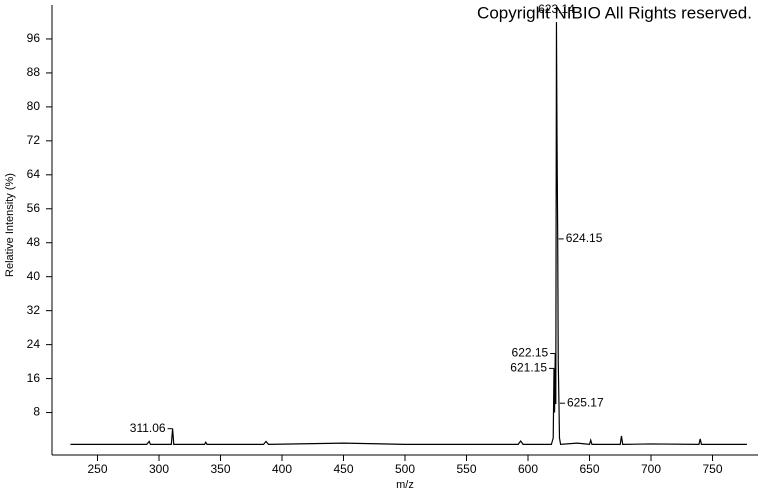 This screenshot has height=492, width=760. Describe the element at coordinates (34, 38) in the screenshot. I see `y-tick-label: 96` at that location.